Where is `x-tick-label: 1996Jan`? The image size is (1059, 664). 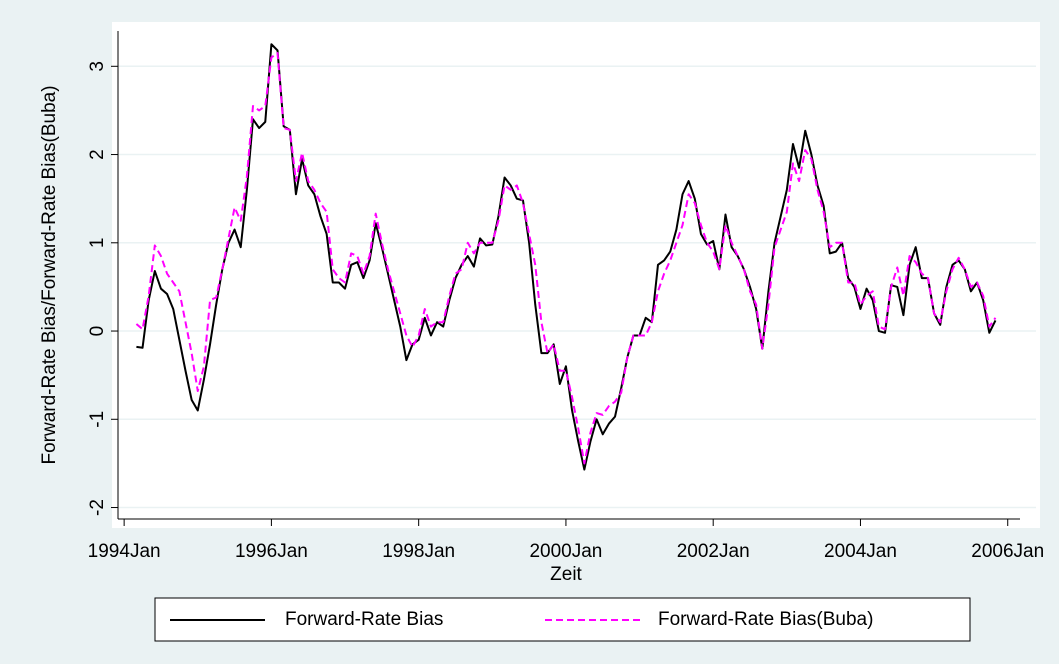
x-tick-label: 1996Jan is located at coordinates (271, 551).